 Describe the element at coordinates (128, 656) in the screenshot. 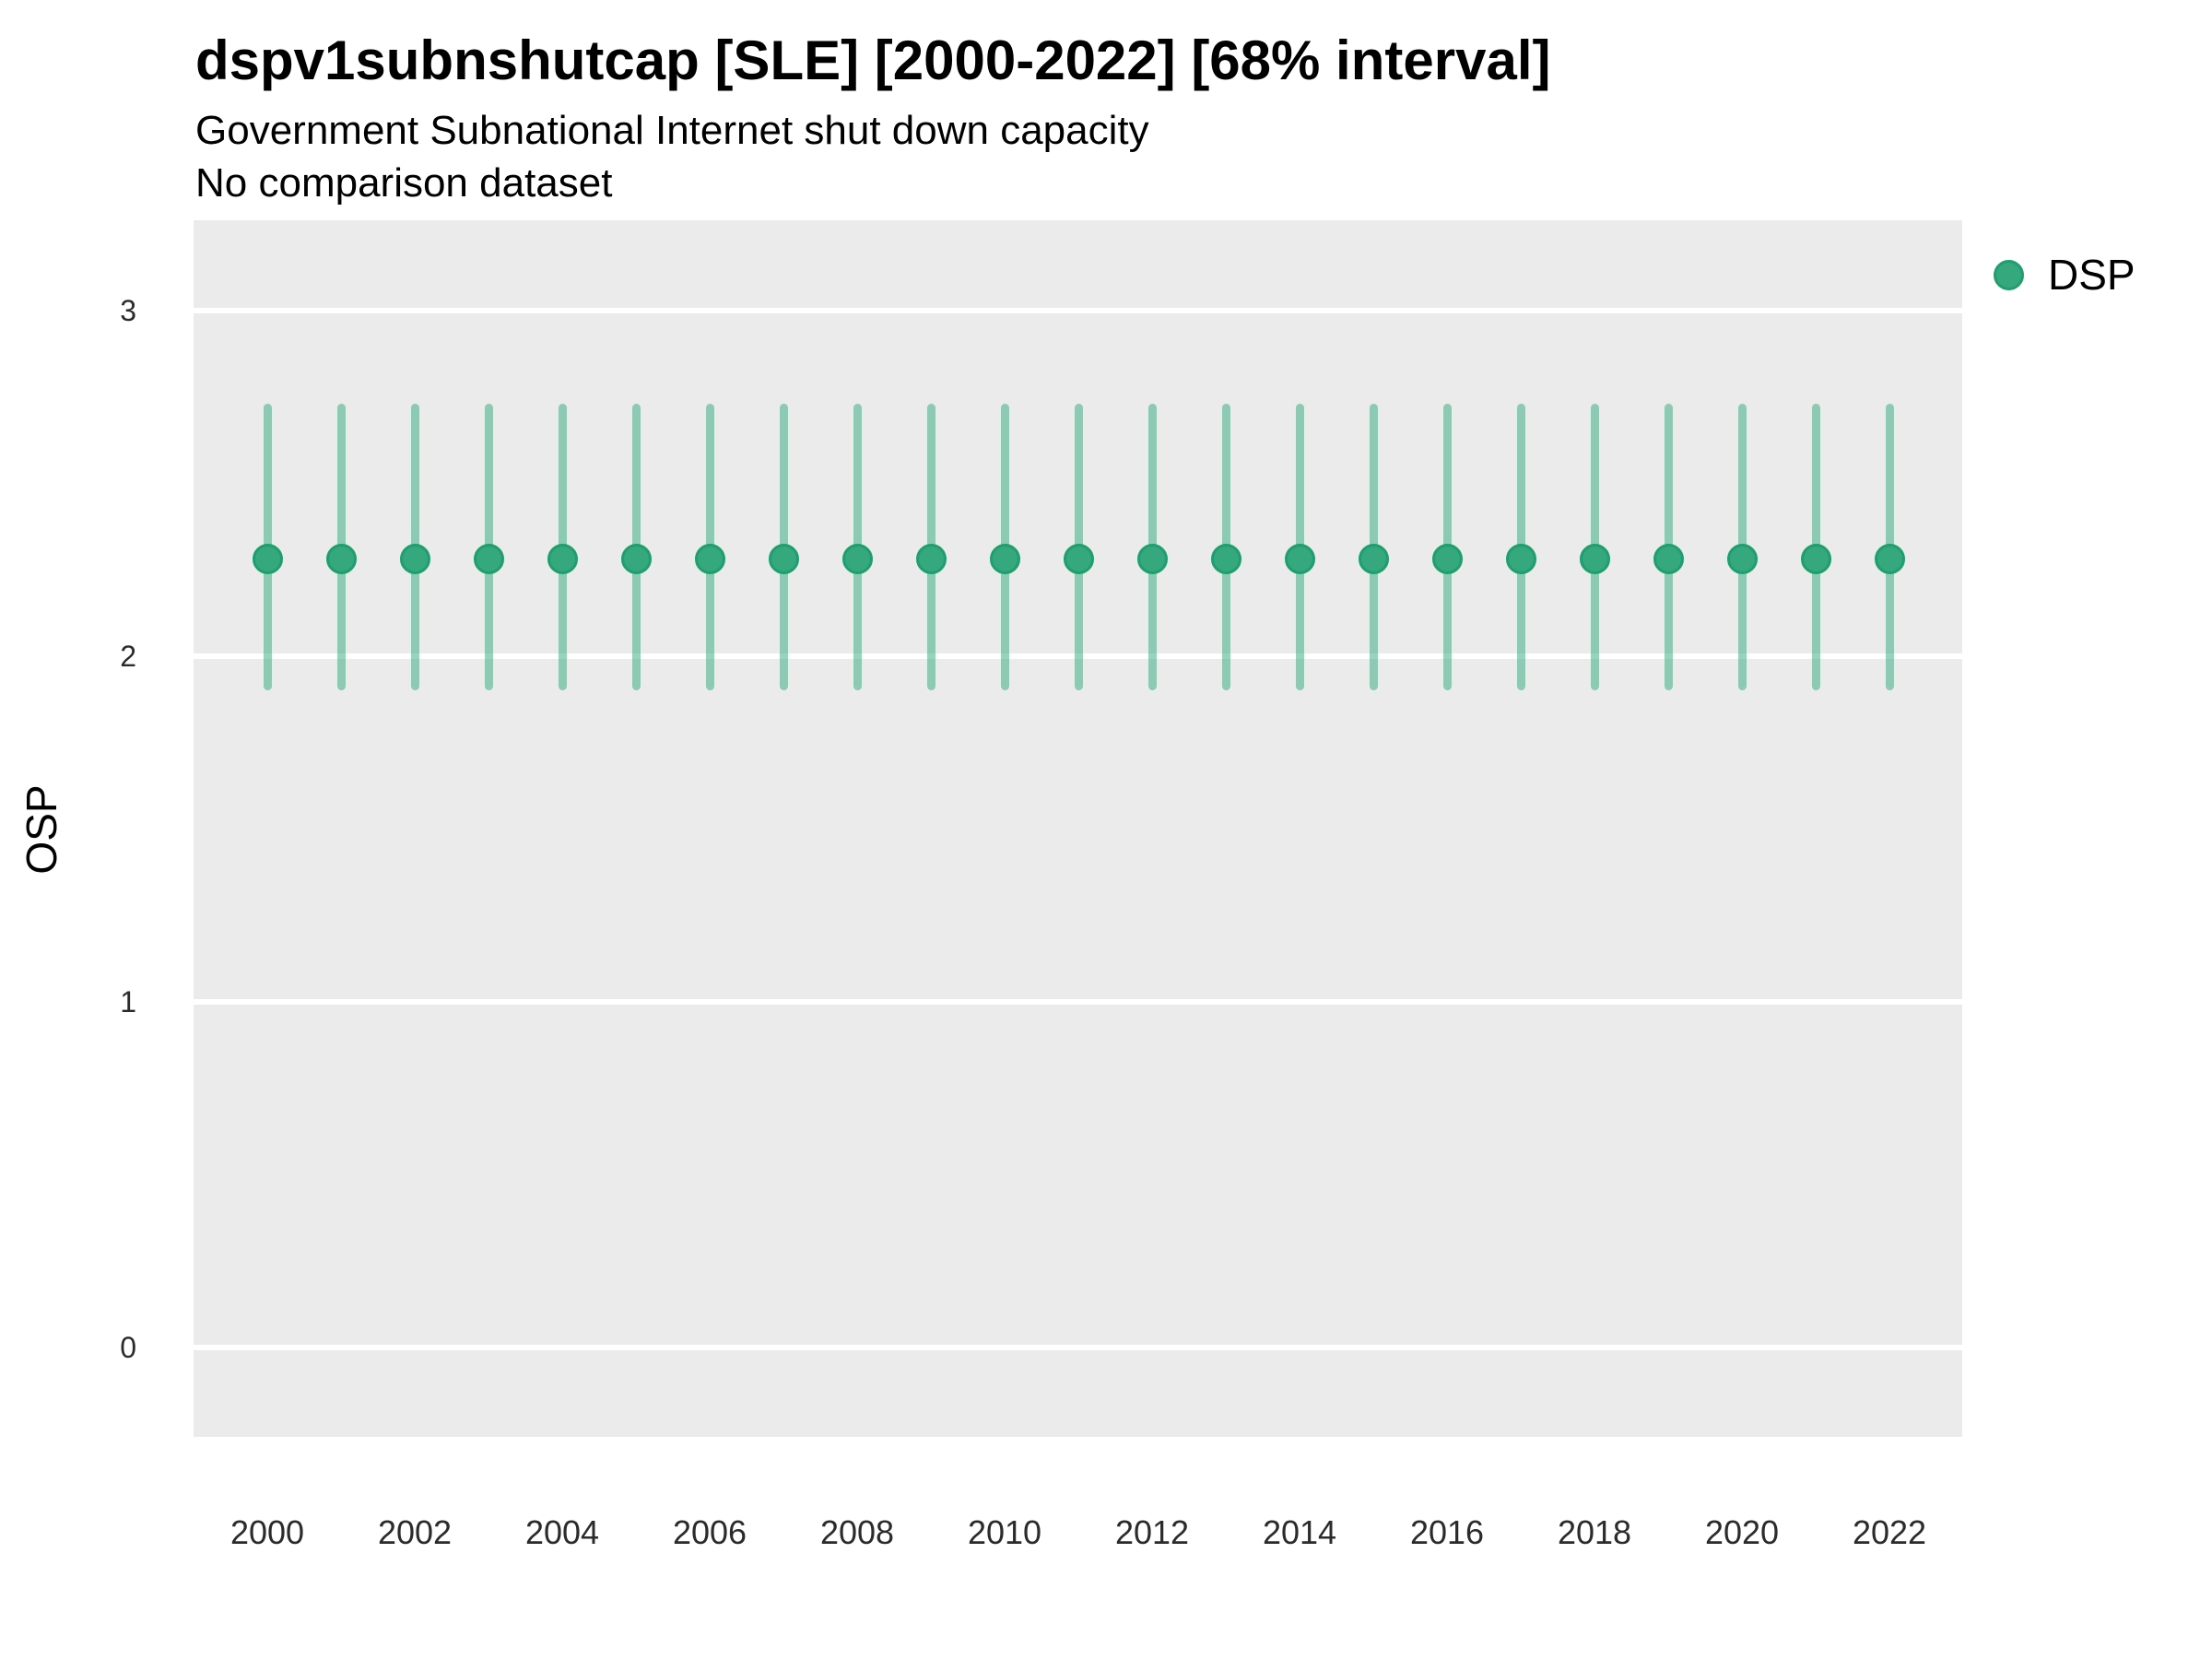

I see `y-tick-label: 2` at that location.